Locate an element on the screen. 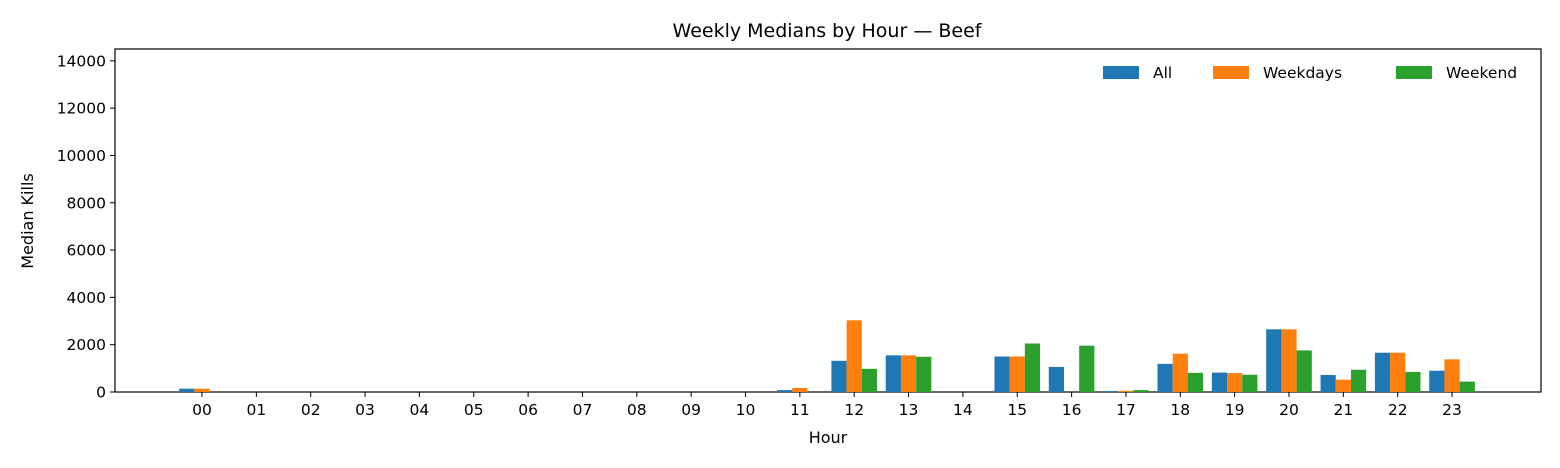  y-axis: 0 2000 4000 6000 8000 10000 12000 14000 is located at coordinates (86, 227).